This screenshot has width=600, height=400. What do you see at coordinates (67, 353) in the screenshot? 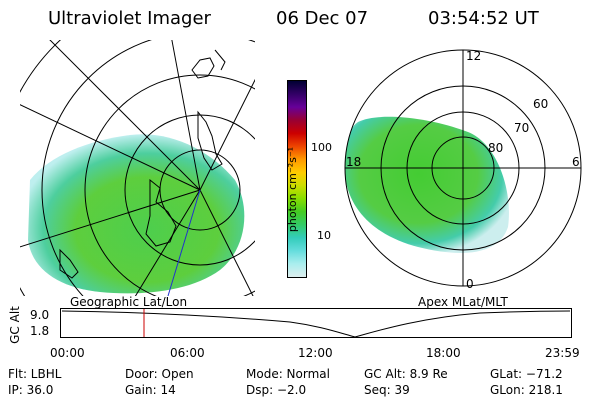
I see `time-tick-0000: 00:00` at bounding box center [67, 353].